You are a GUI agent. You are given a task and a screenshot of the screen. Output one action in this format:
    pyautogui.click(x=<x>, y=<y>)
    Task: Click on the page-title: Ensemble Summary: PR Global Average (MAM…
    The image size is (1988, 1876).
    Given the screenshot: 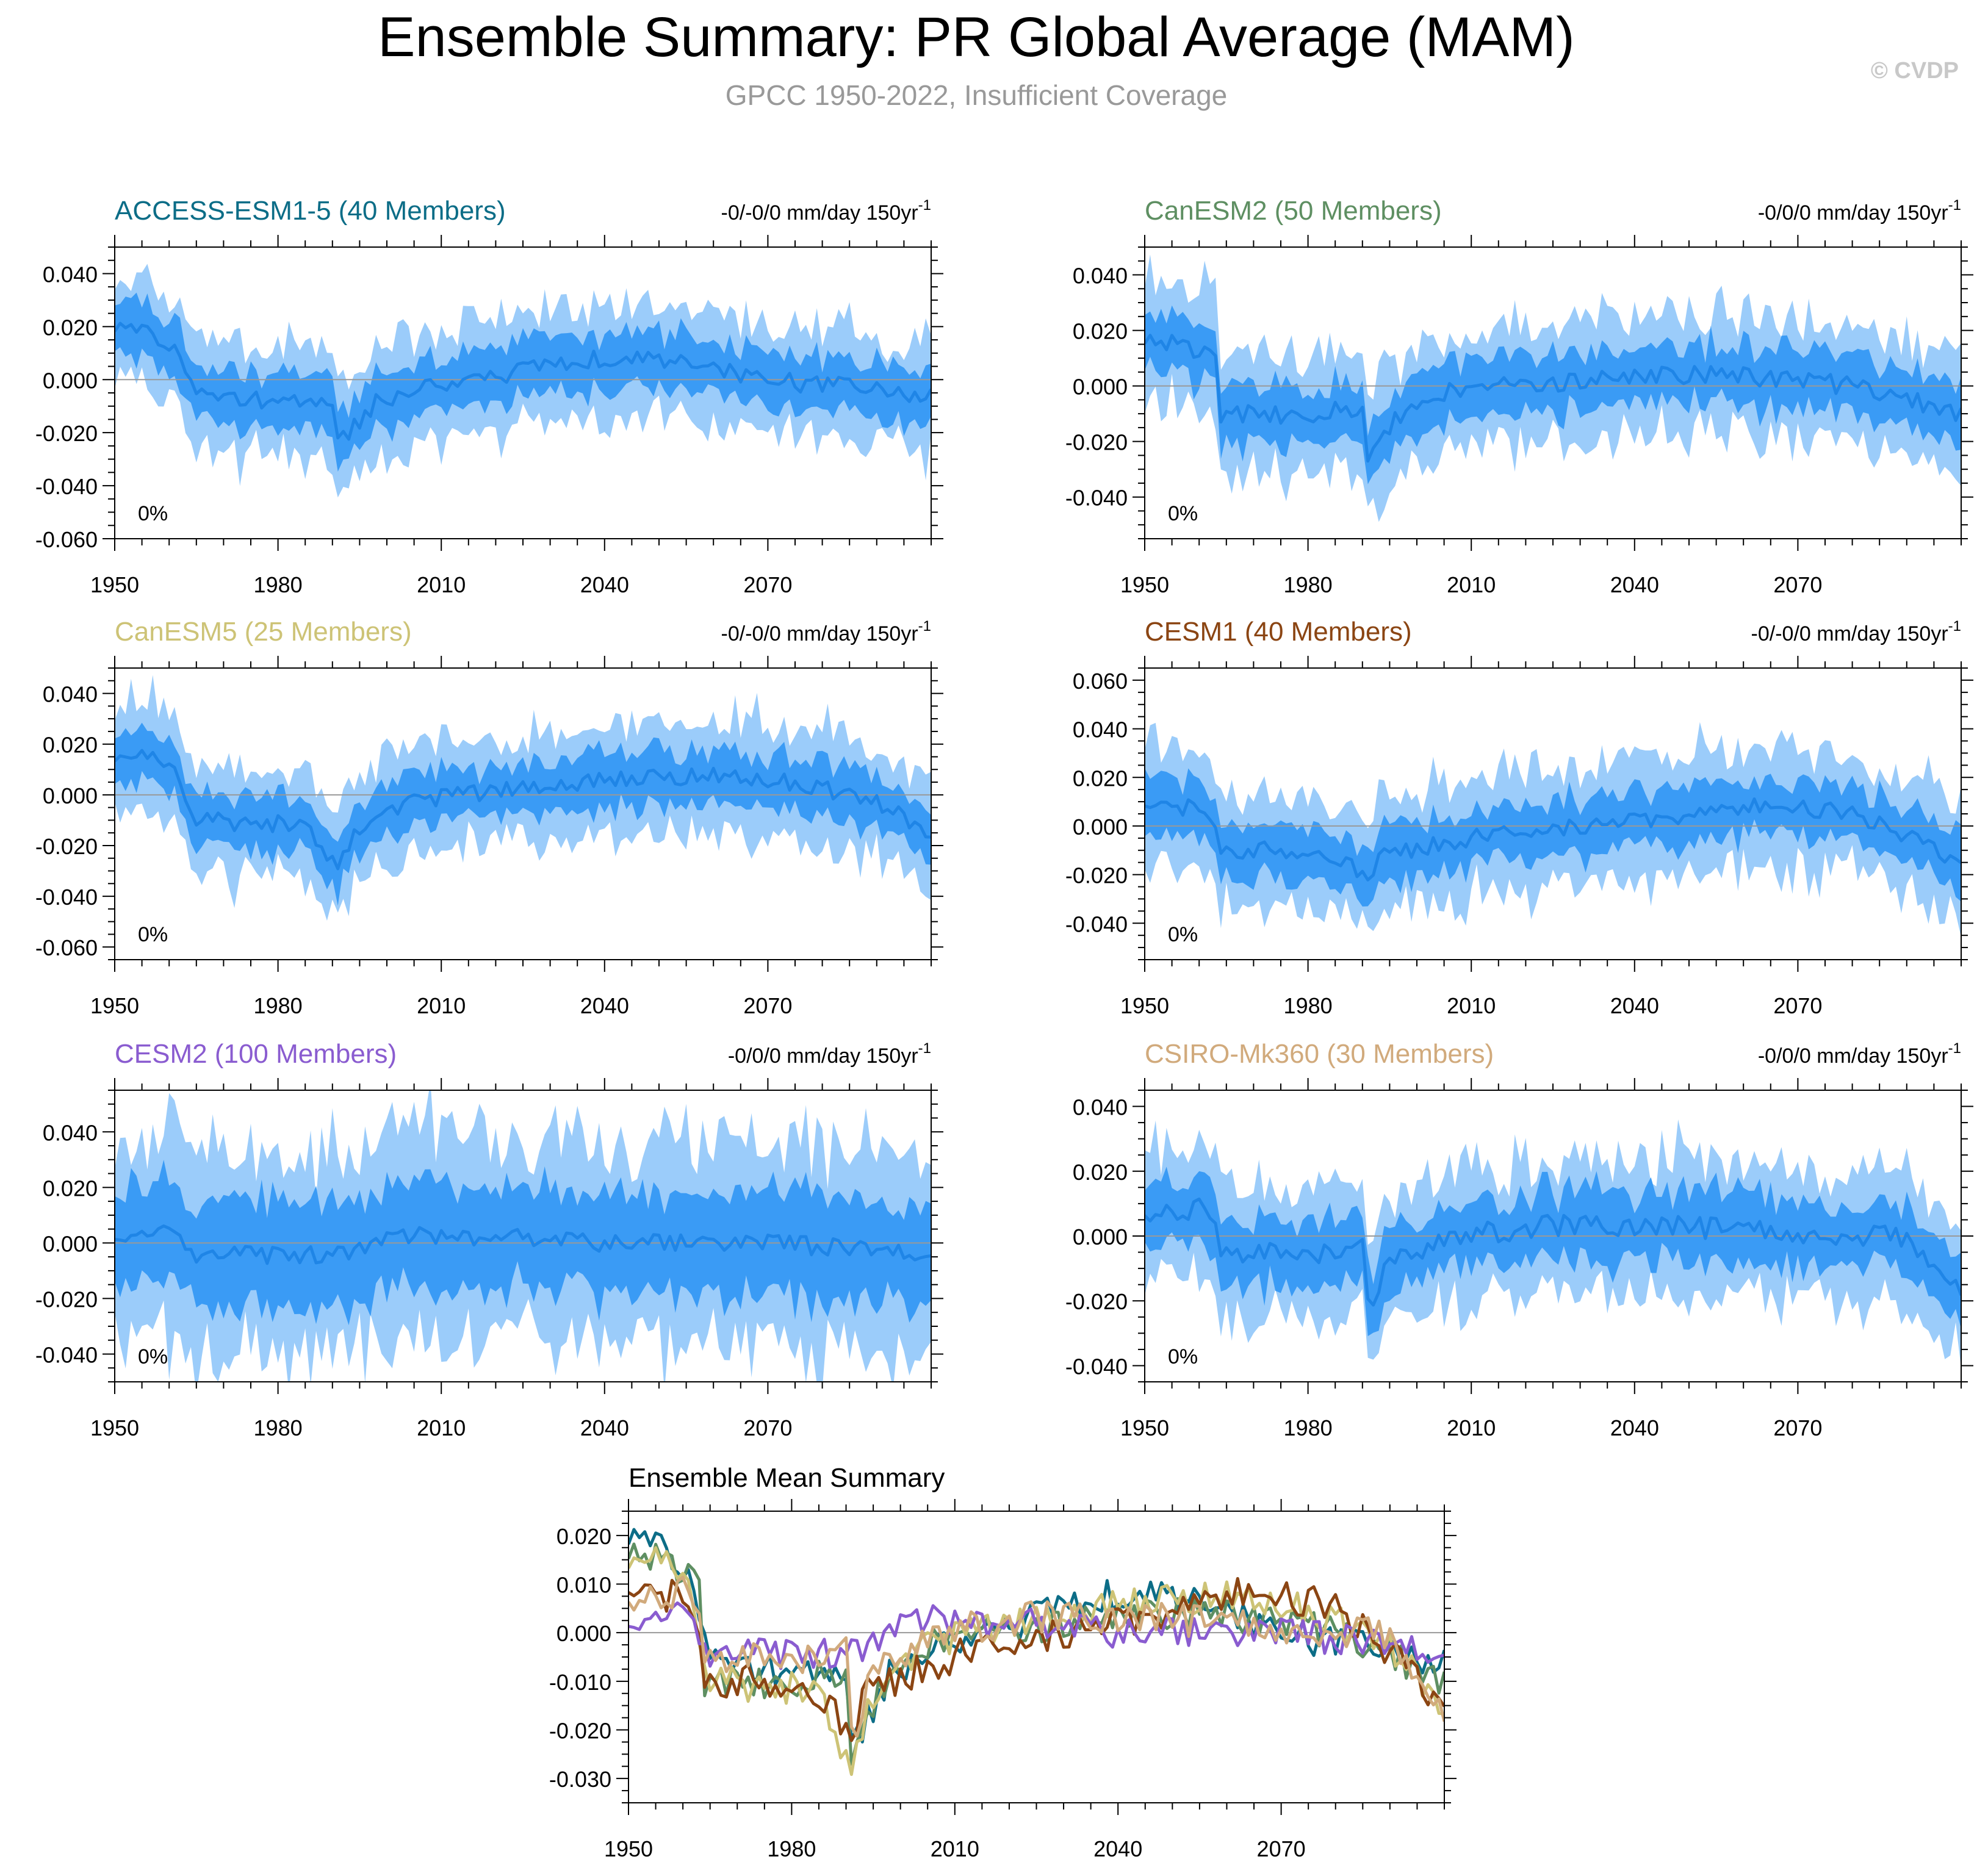 What is the action you would take?
    pyautogui.click(x=976, y=37)
    